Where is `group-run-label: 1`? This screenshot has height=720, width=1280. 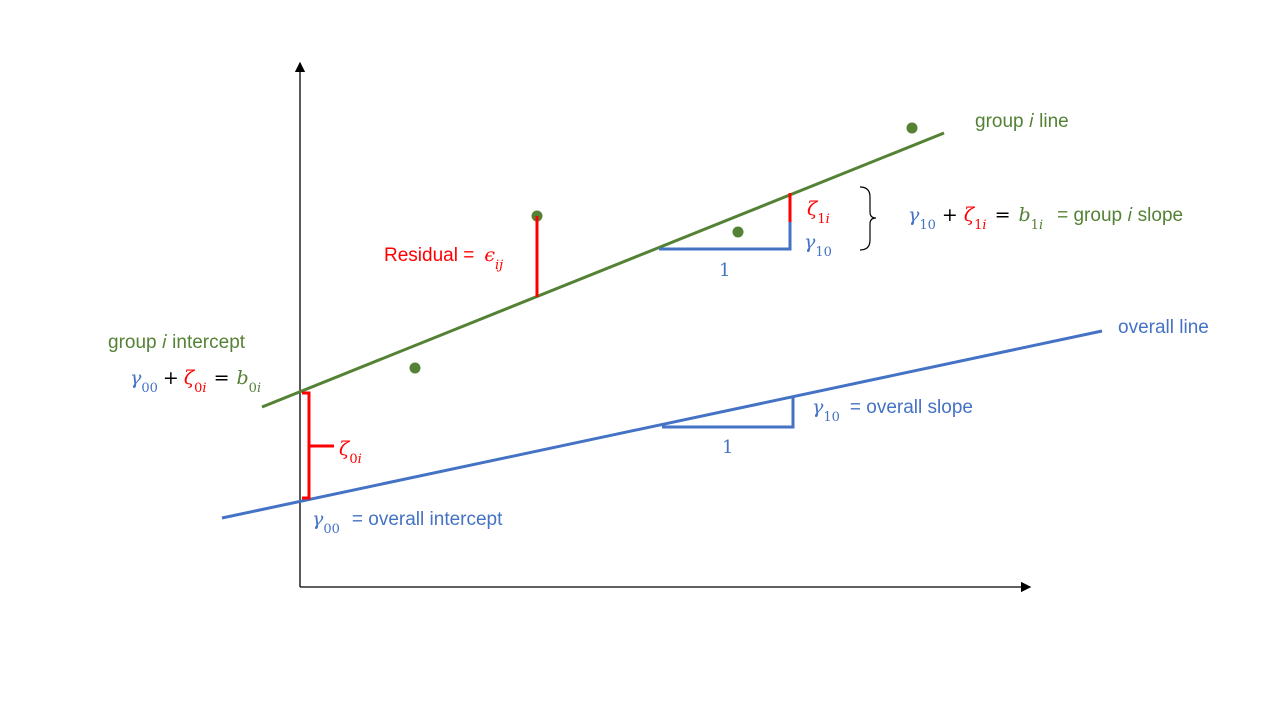
group-run-label: 1 is located at coordinates (724, 270).